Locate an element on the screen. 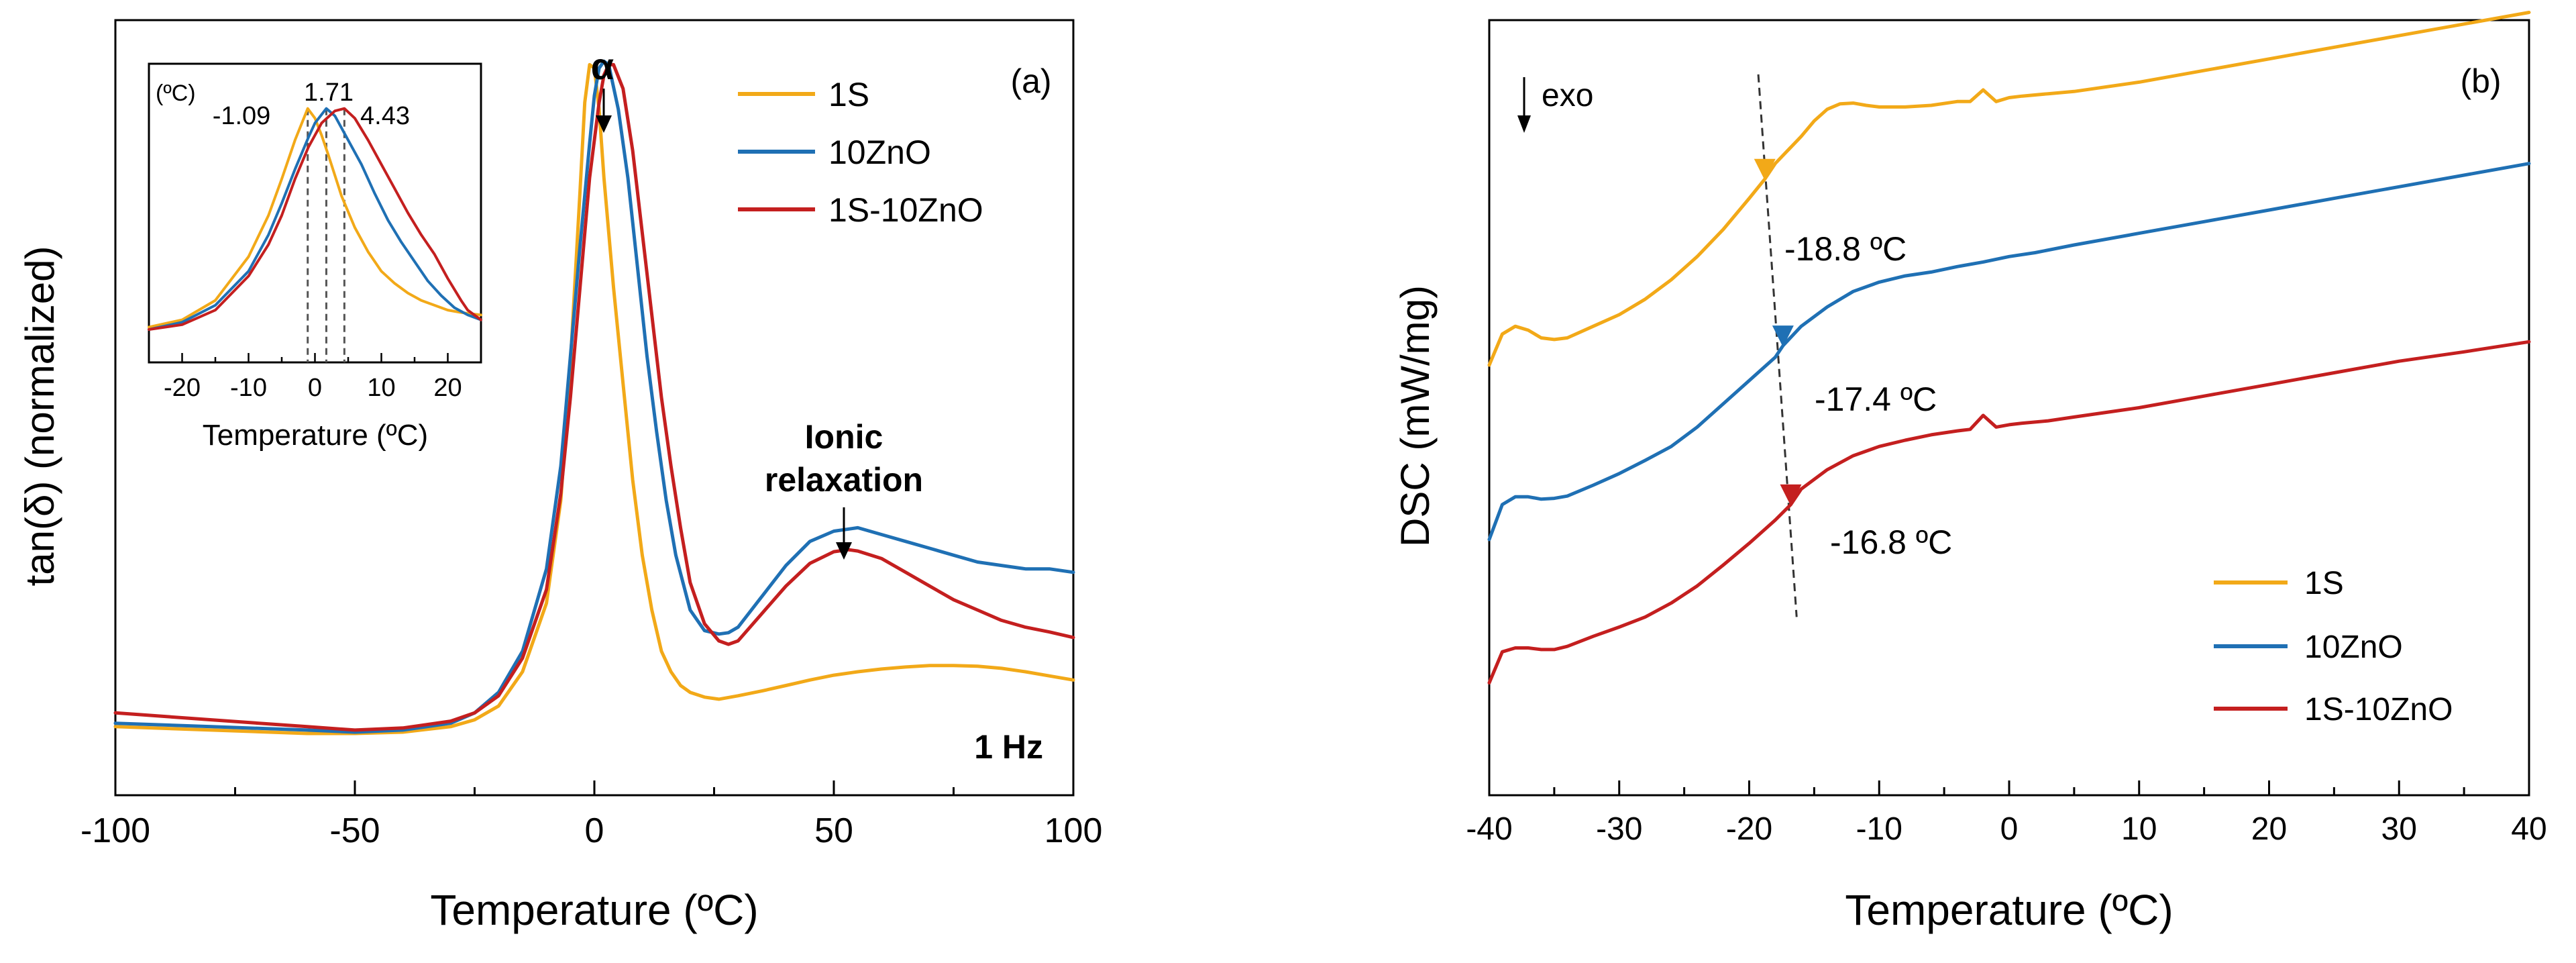 This screenshot has height=963, width=2576. inset-peak-label-1s-10zno: 4.43 is located at coordinates (385, 116).